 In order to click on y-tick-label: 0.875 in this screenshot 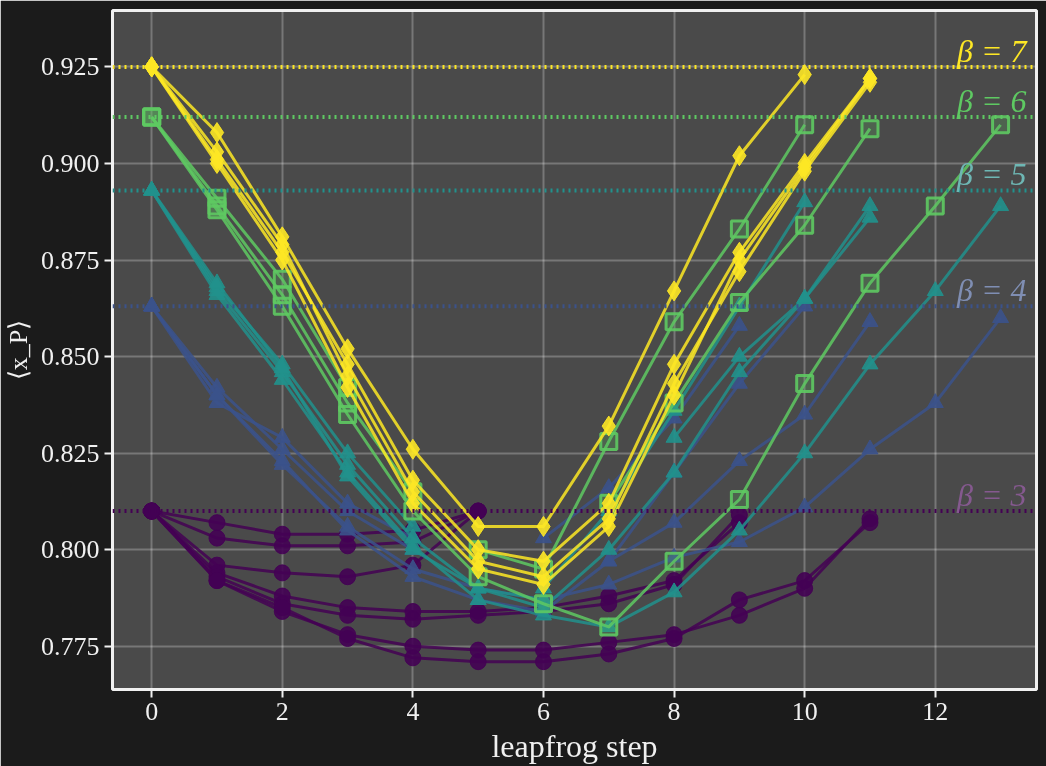, I will do `click(70, 260)`.